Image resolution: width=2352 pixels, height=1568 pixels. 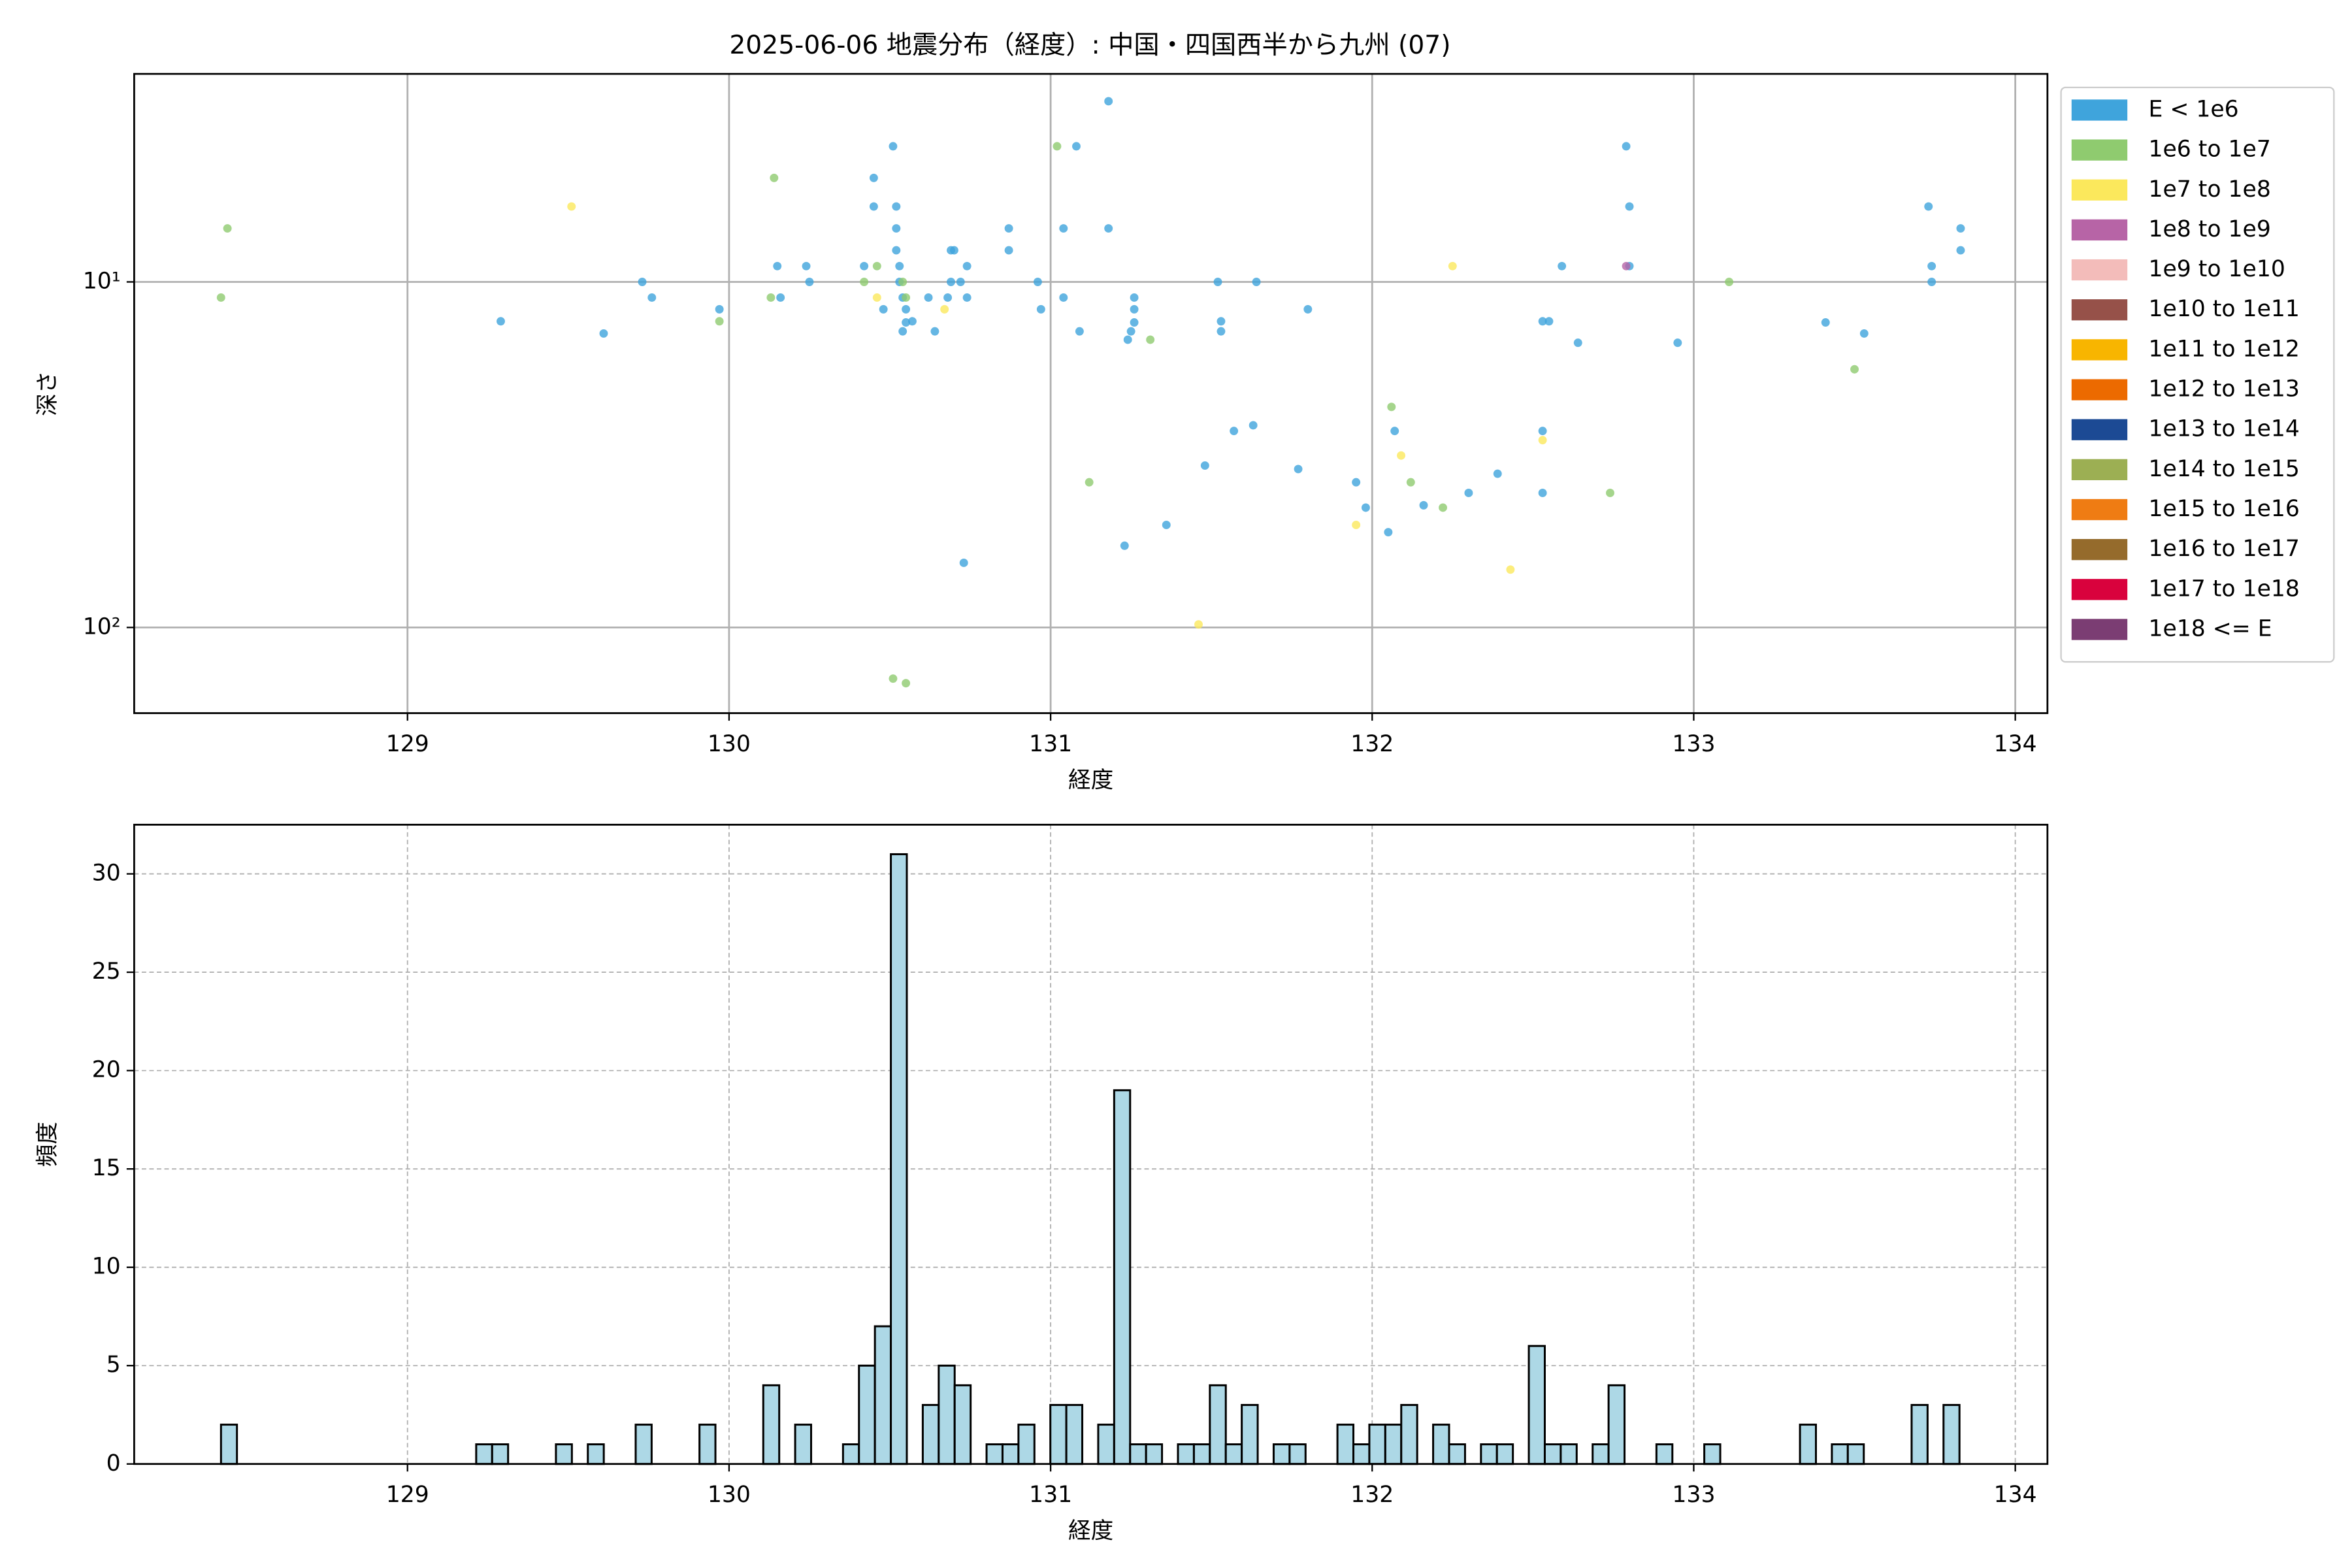 I want to click on legend-label: 1e9 to 1e10, so click(x=2216, y=269).